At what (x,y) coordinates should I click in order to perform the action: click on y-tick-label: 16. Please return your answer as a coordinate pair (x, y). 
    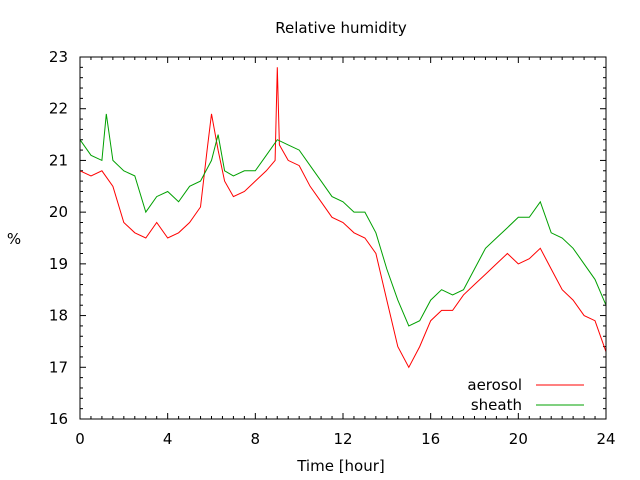
    Looking at the image, I should click on (58, 419).